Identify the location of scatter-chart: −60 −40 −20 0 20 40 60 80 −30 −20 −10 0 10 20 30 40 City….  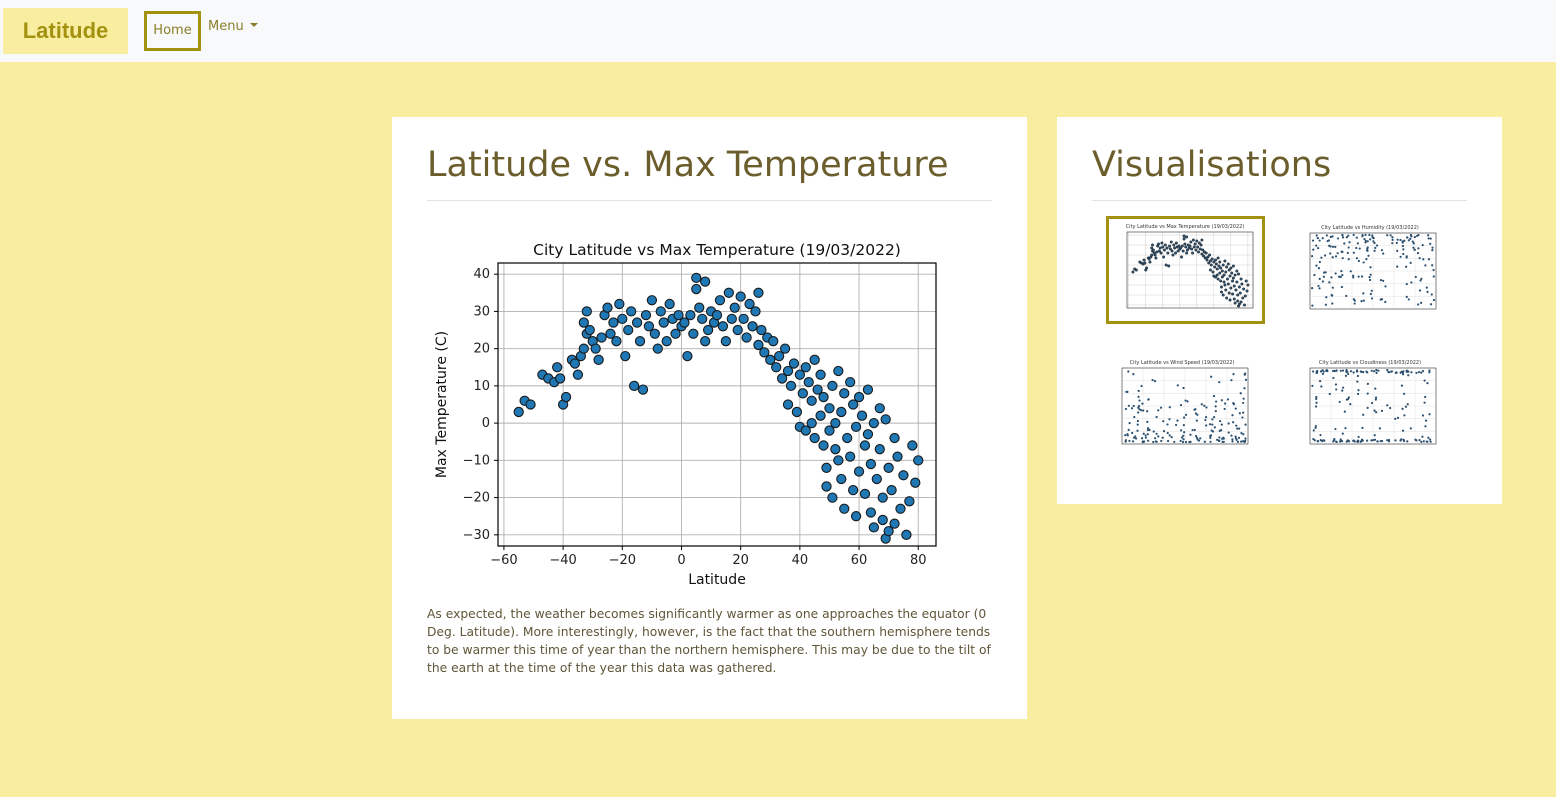
(685, 414).